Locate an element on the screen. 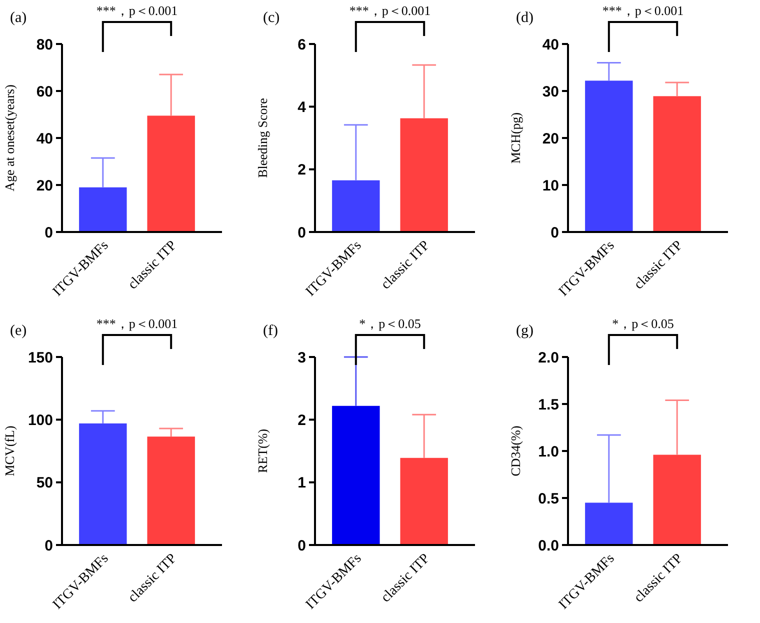  y-tick-label: 0.0 is located at coordinates (548, 545).